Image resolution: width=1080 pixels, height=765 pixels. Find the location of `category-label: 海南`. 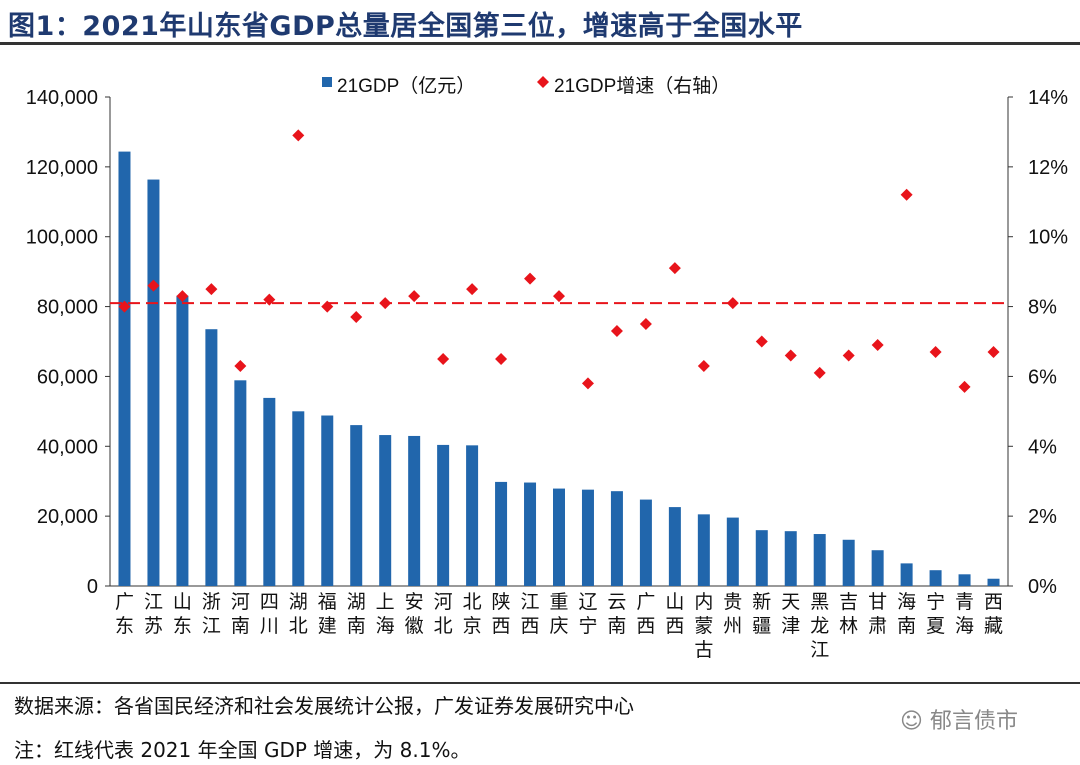

category-label: 海南 is located at coordinates (906, 614).